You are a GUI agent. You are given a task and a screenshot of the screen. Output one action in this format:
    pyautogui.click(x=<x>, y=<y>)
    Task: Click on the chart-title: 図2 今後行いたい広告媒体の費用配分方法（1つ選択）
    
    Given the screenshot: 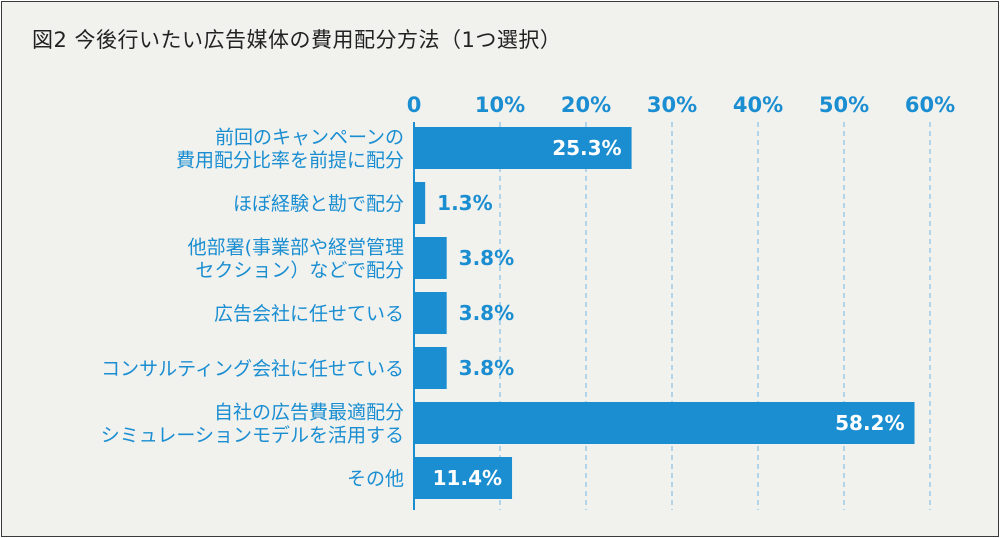 What is the action you would take?
    pyautogui.click(x=297, y=40)
    